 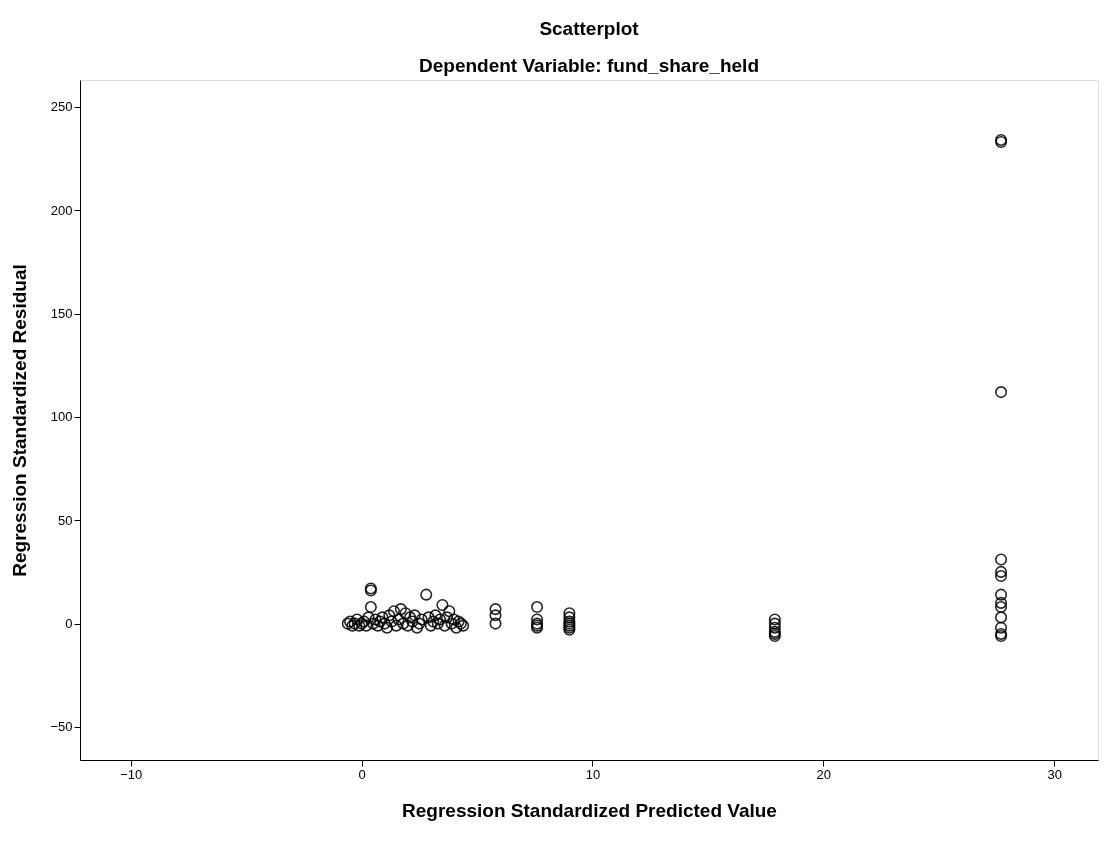 I want to click on y-tick-label: −50, so click(x=61, y=727).